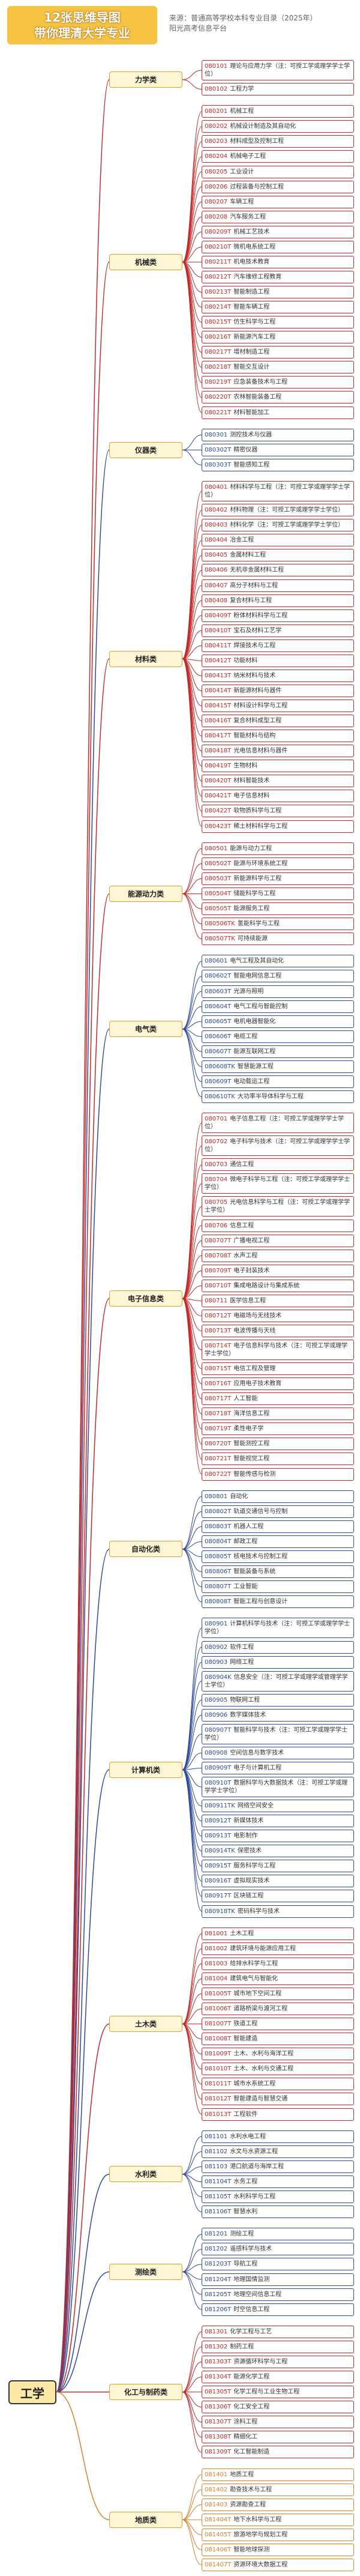 The image size is (360, 2576). Describe the element at coordinates (218, 276) in the screenshot. I see `major-code: 080212T` at that location.